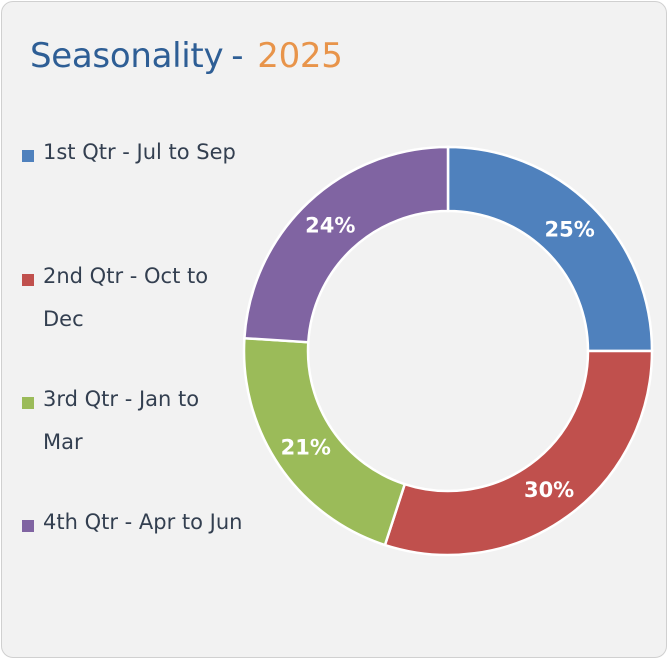 Image resolution: width=670 pixels, height=661 pixels. What do you see at coordinates (143, 522) in the screenshot?
I see `legend-label-q4: 4th Qtr - Apr to Jun` at bounding box center [143, 522].